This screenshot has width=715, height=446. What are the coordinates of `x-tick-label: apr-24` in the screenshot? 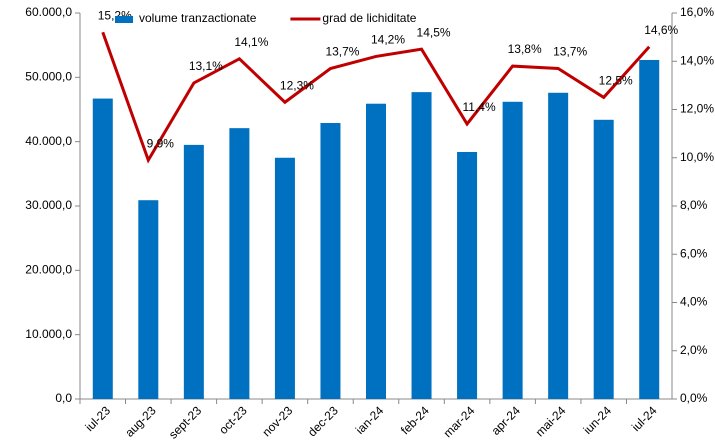 It's located at (506, 420).